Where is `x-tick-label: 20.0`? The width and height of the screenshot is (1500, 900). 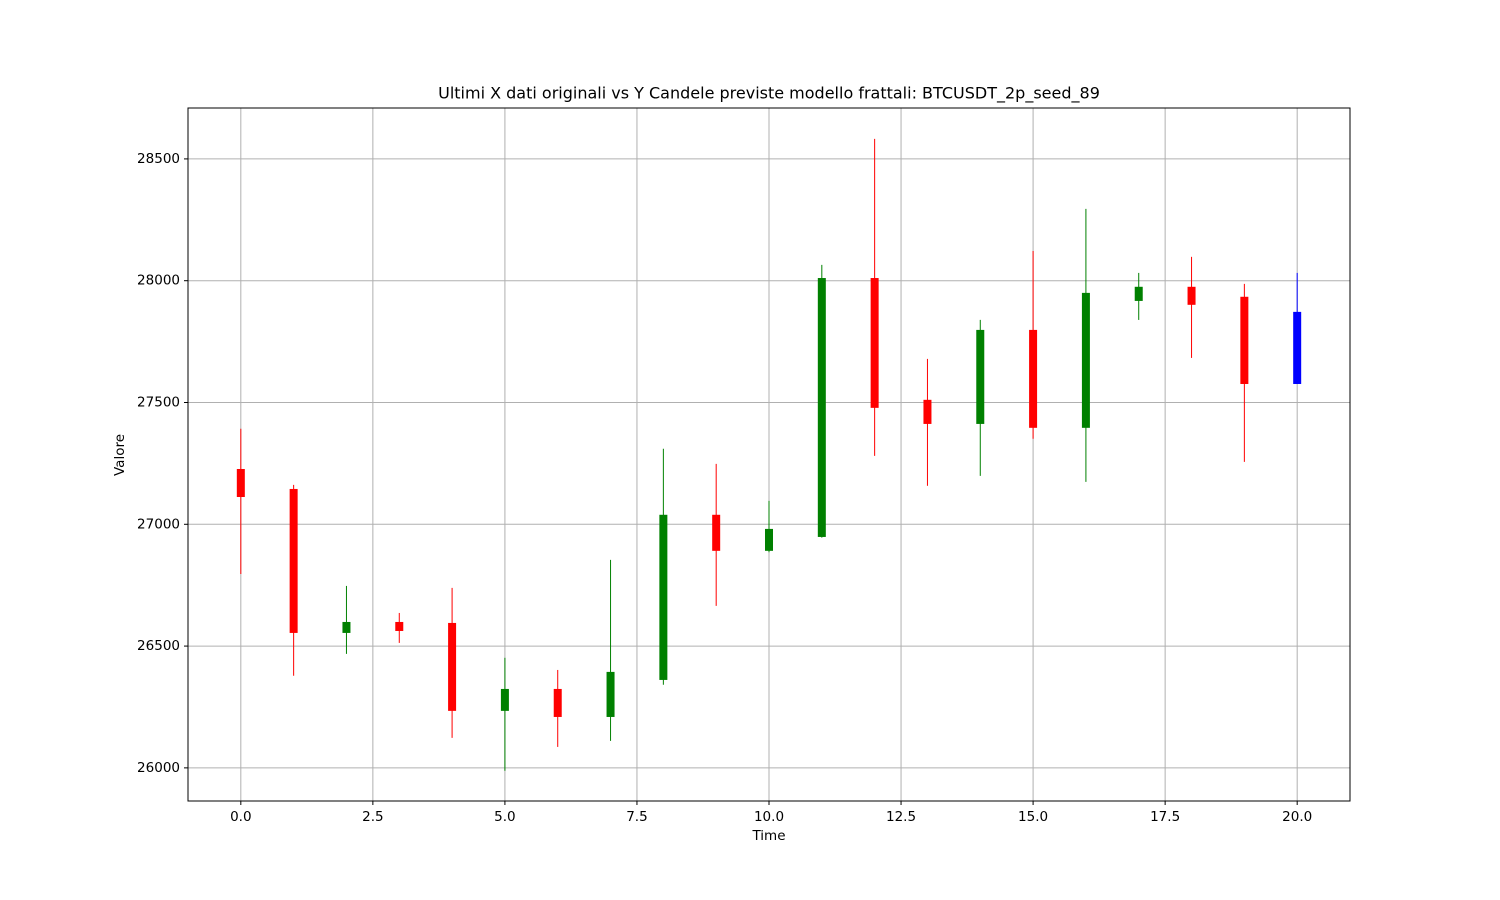
x-tick-label: 20.0 is located at coordinates (1297, 817).